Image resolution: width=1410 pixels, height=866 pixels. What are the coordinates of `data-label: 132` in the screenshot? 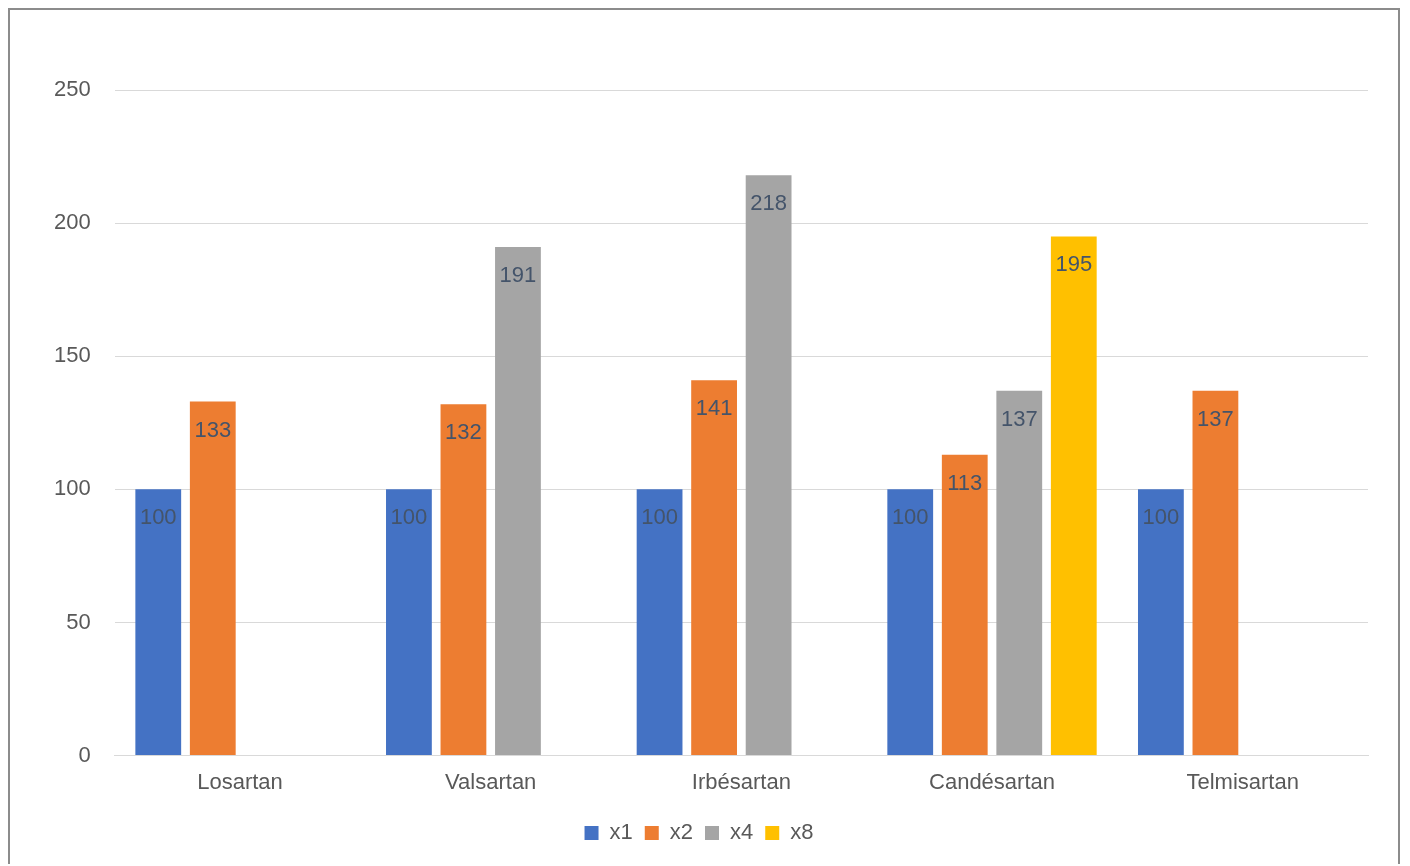 It's located at (463, 432).